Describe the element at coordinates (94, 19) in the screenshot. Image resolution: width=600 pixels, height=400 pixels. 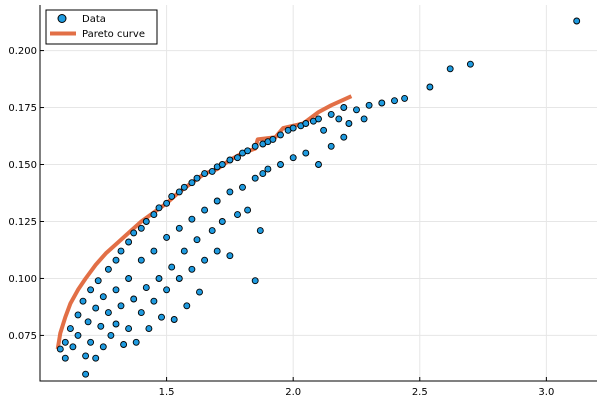
I see `legend-data-label: Data` at that location.